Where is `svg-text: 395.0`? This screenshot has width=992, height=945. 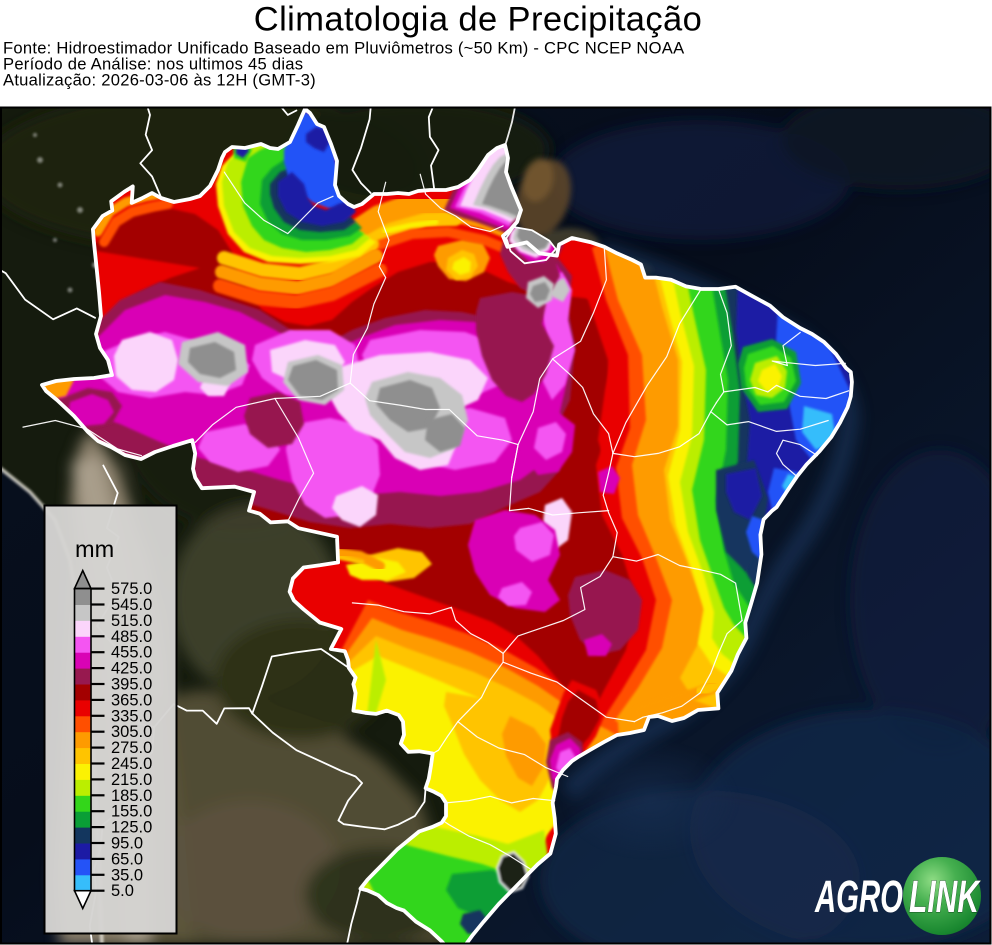 svg-text: 395.0 is located at coordinates (131, 685).